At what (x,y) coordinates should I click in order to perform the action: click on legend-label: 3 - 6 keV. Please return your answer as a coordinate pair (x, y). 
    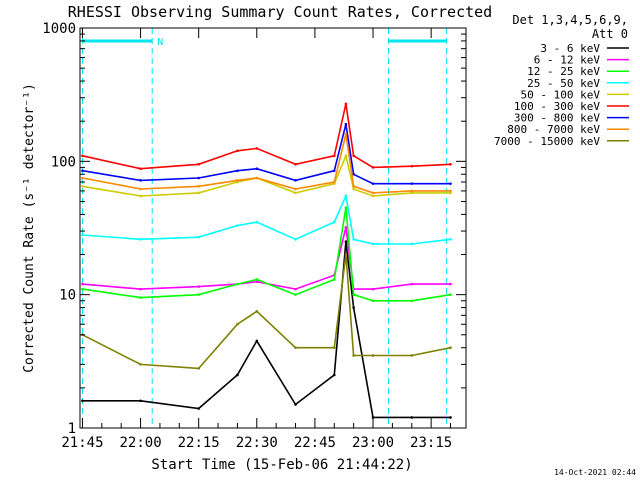
    Looking at the image, I should click on (570, 48).